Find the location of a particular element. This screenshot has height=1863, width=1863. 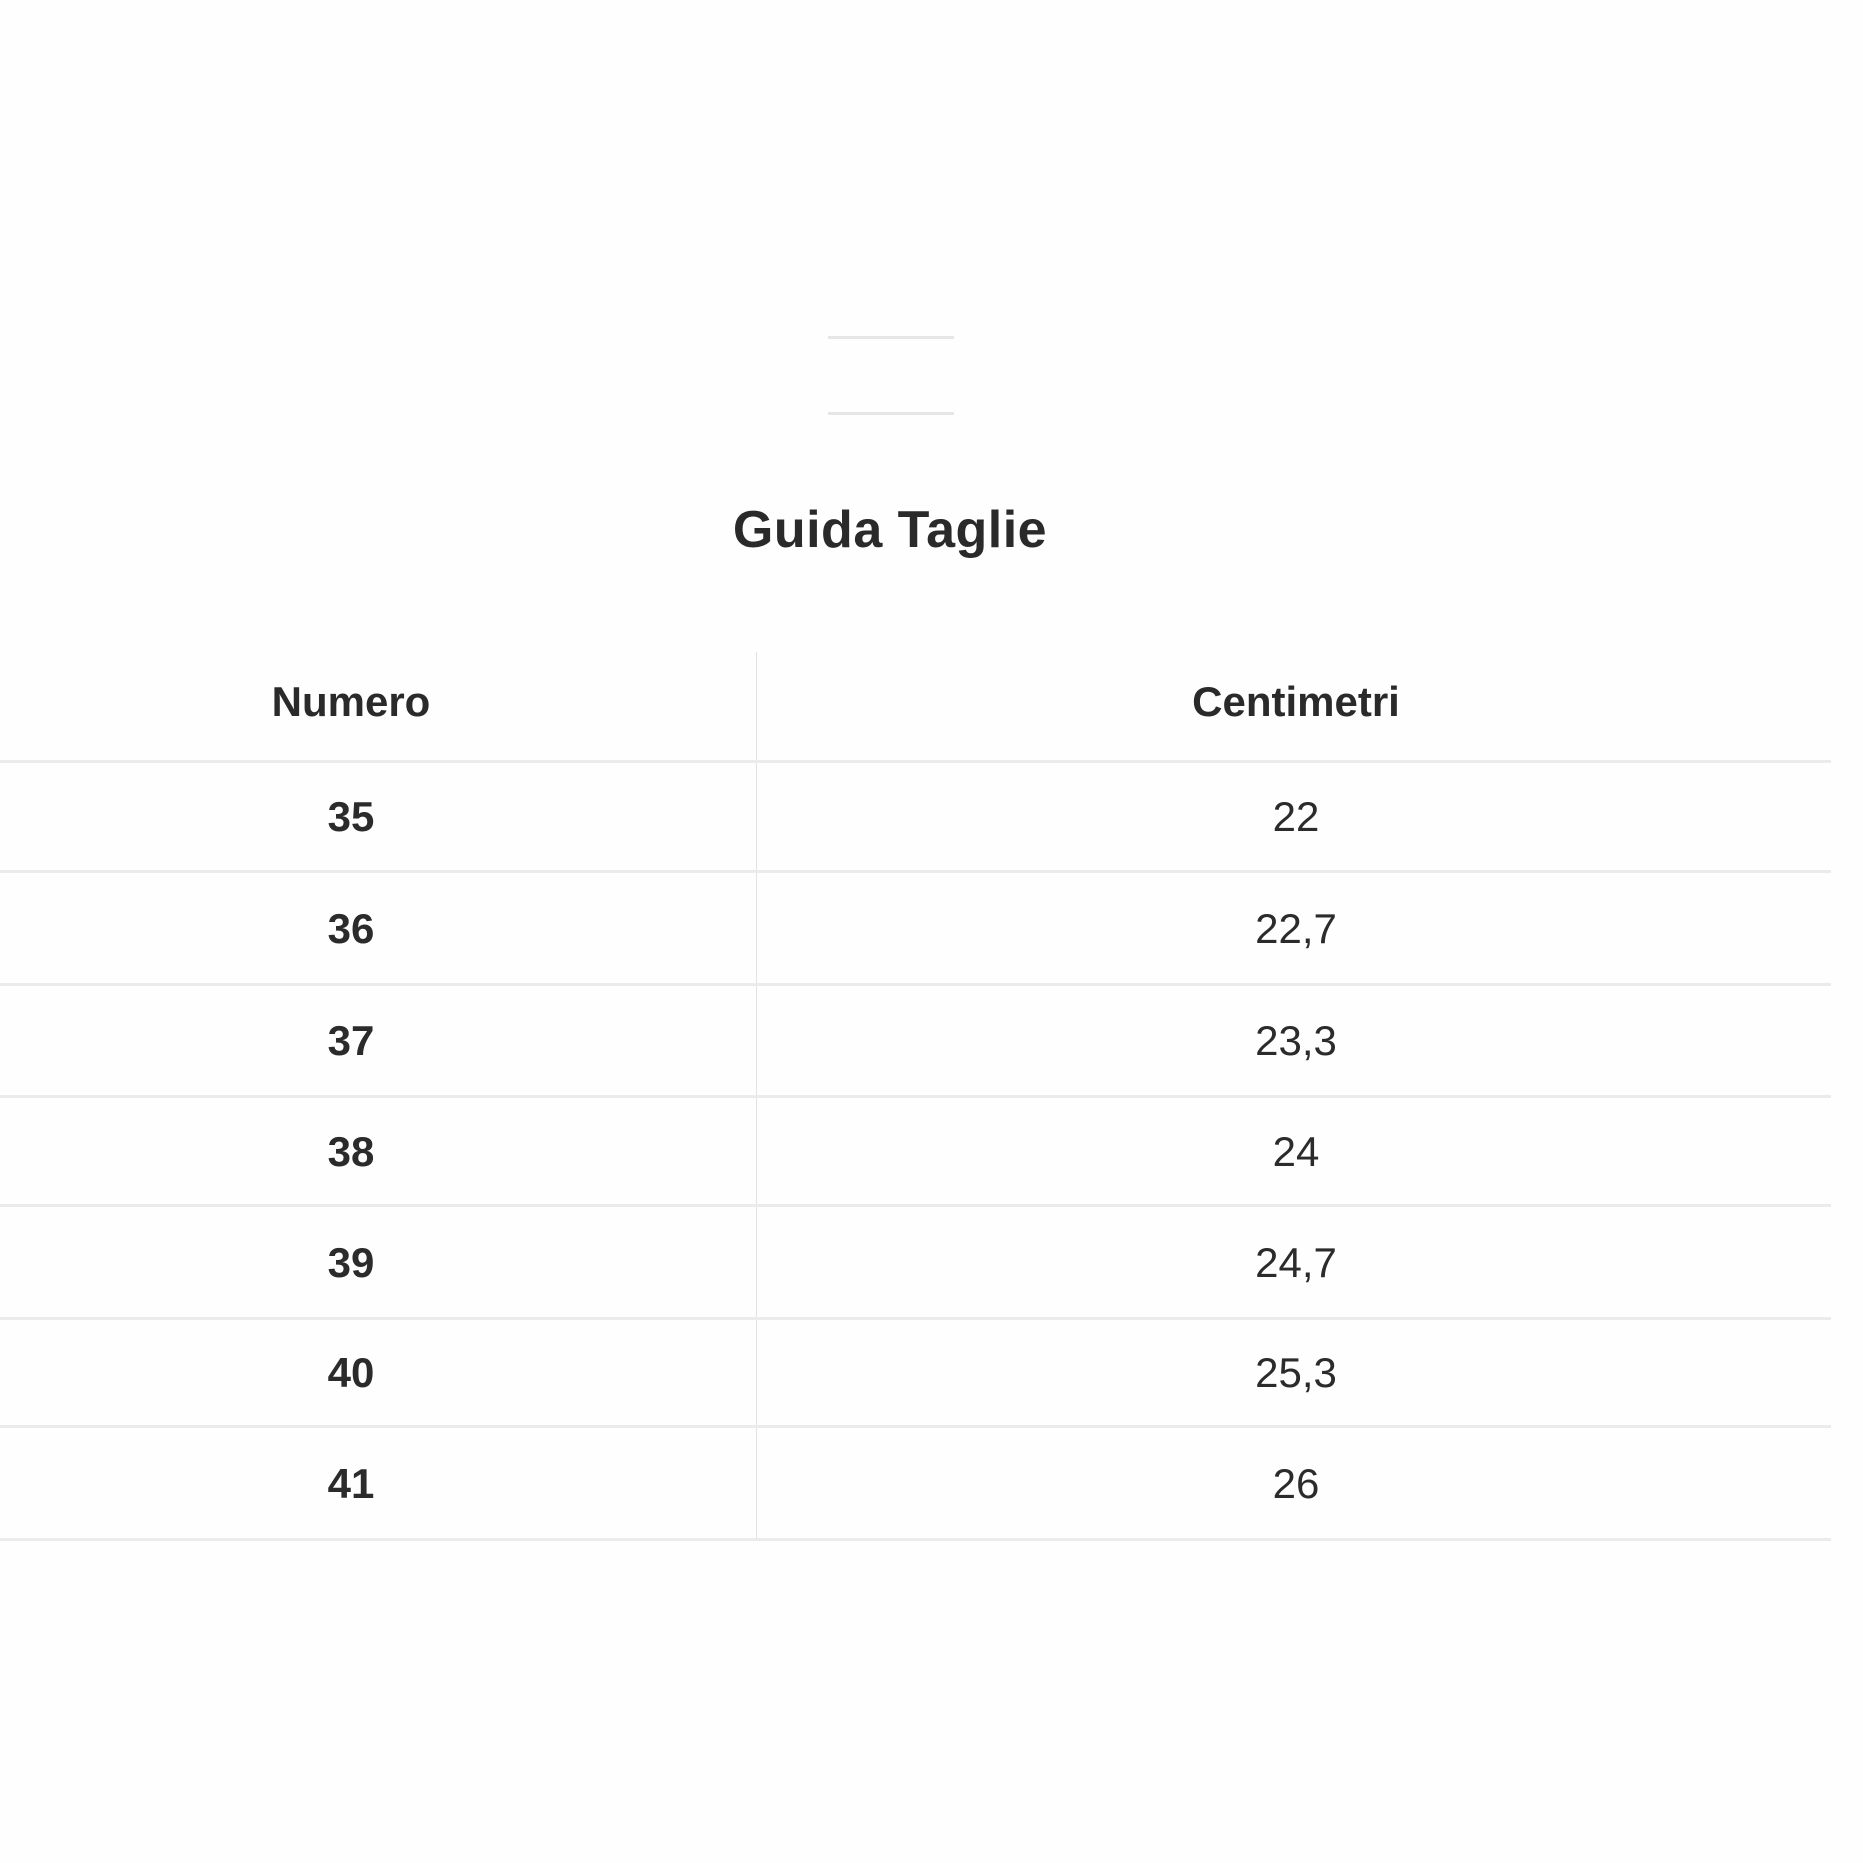

decorative-divider-top is located at coordinates (891, 337).